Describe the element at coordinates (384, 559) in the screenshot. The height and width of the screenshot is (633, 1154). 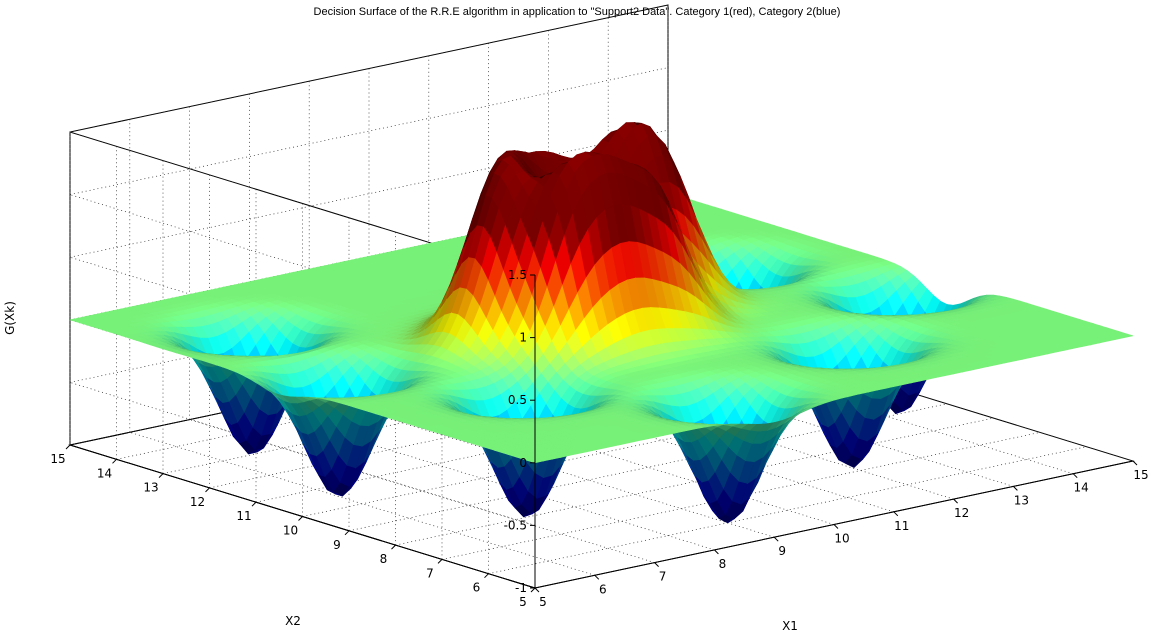
I see `y-tick-label: 8` at that location.